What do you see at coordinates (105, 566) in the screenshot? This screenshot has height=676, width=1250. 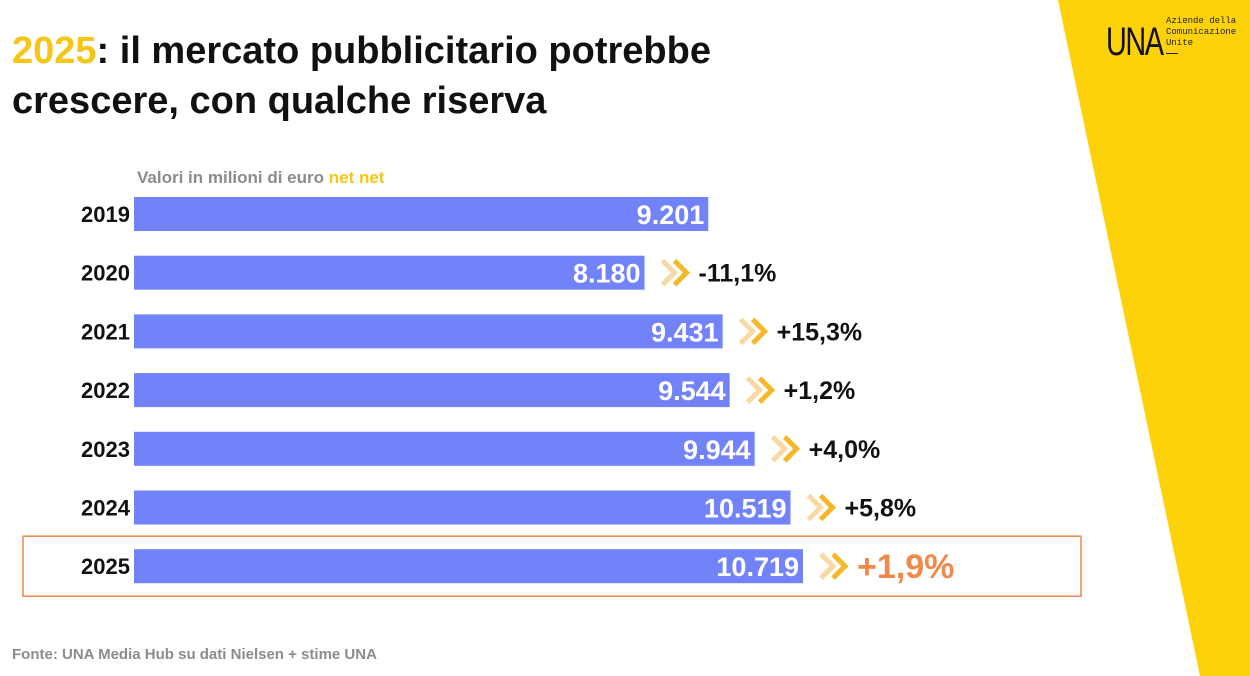 I see `category-label: 2025` at bounding box center [105, 566].